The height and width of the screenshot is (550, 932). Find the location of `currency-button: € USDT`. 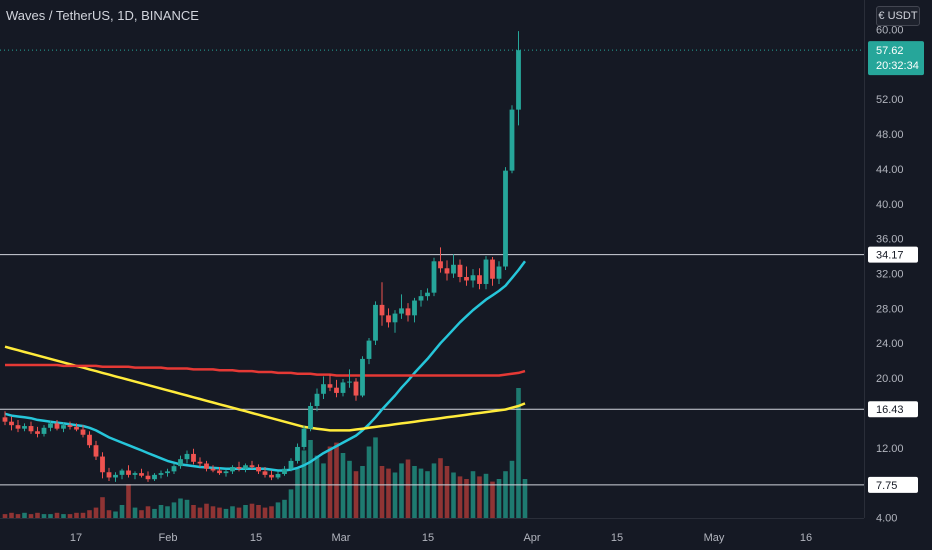

currency-button: € USDT is located at coordinates (898, 16).